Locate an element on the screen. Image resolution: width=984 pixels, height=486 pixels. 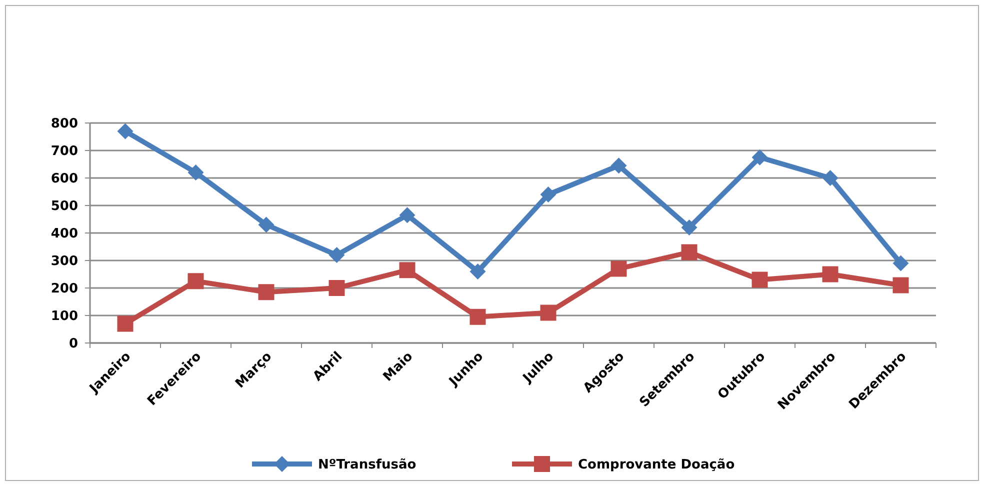
y-tick-label: 600 is located at coordinates (64, 179).